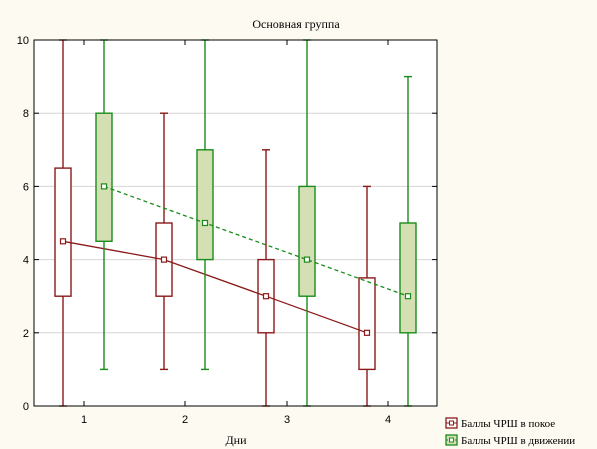 The height and width of the screenshot is (449, 597). I want to click on x-tick-label: 3, so click(287, 420).